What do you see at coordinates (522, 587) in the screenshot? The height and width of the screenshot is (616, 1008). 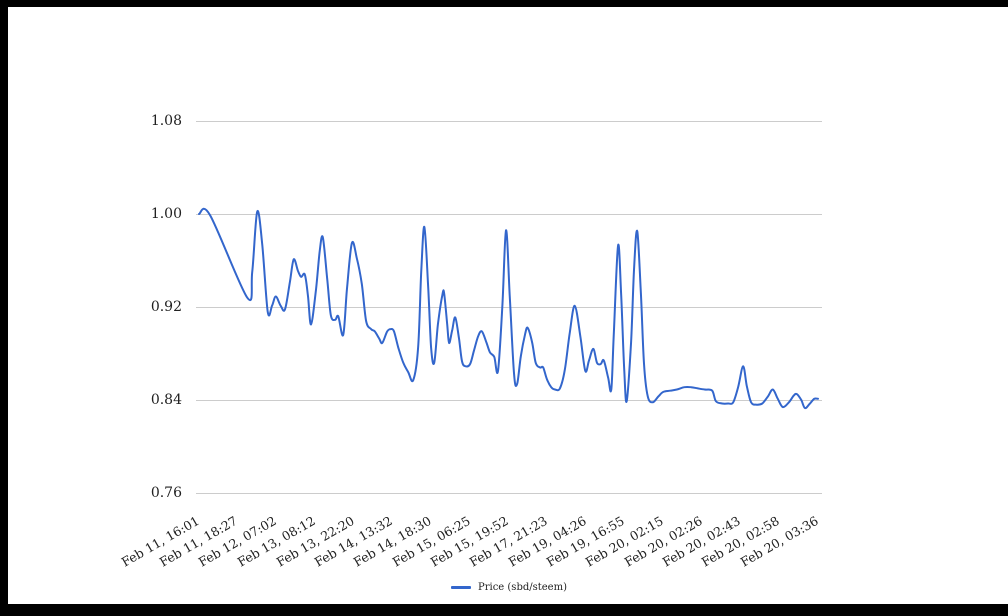 I see `legend-label: Price (sbd/steem)` at bounding box center [522, 587].